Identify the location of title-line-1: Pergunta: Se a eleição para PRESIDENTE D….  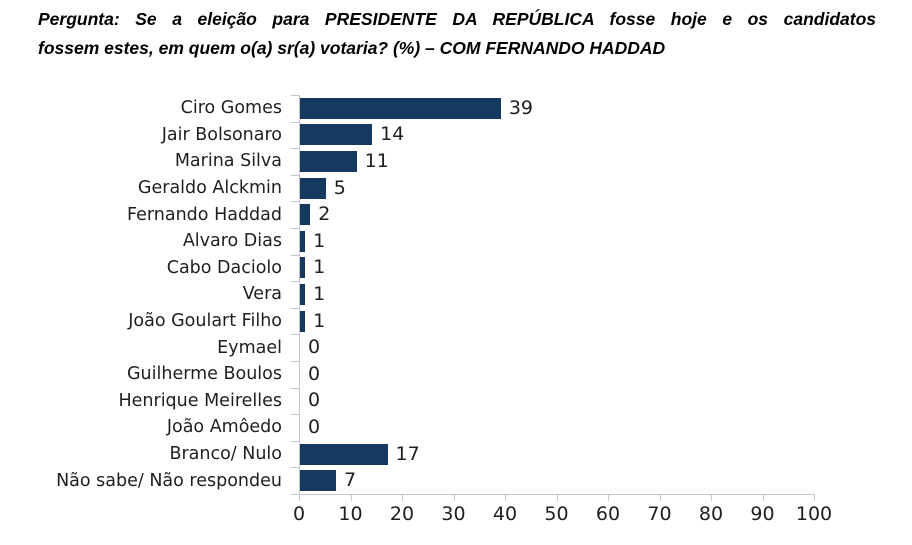
(457, 19).